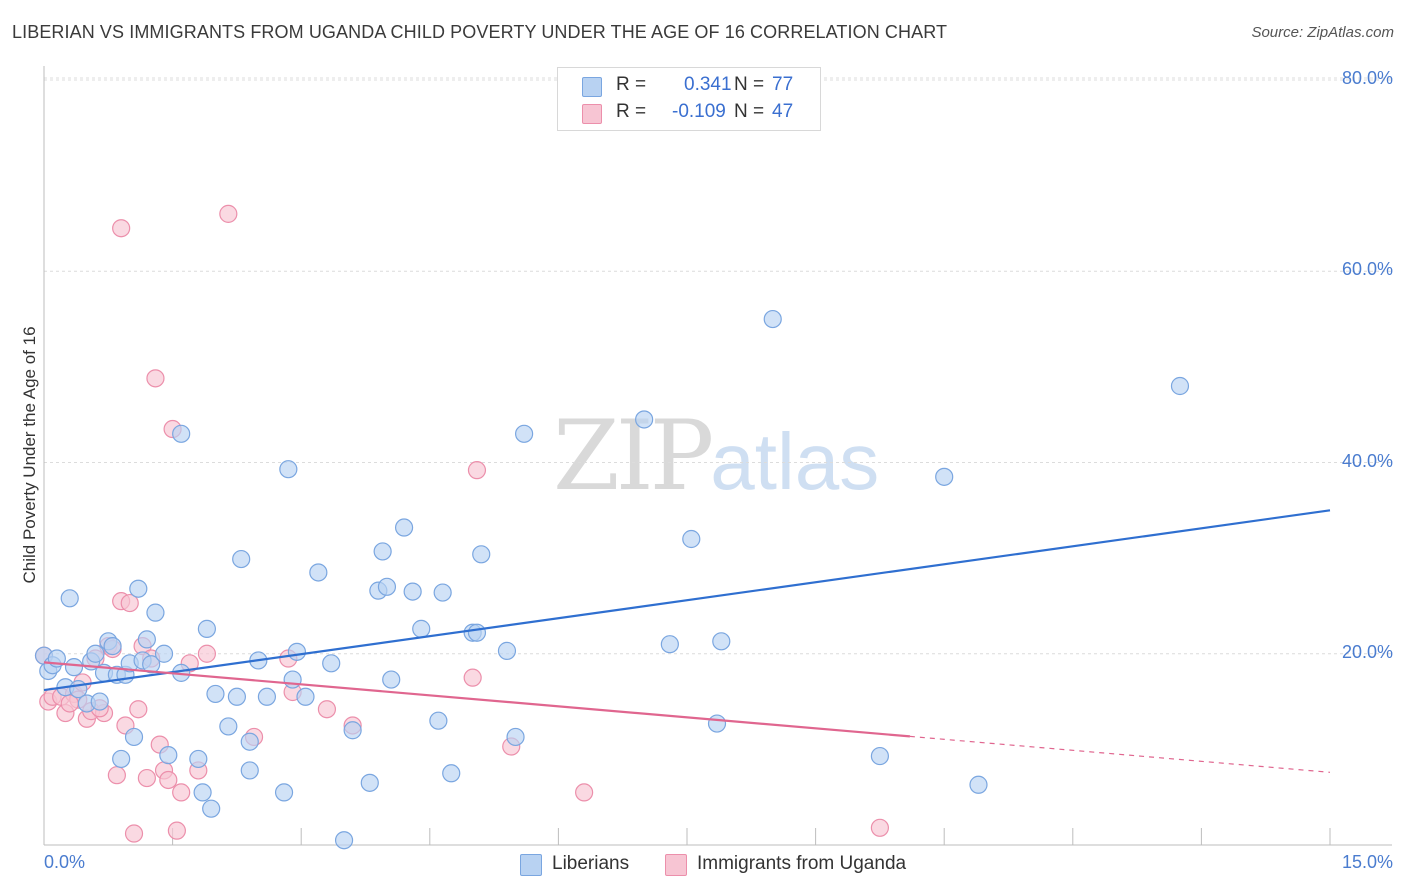 The image size is (1406, 892). I want to click on uganda-trend-line, so click(477, 699).